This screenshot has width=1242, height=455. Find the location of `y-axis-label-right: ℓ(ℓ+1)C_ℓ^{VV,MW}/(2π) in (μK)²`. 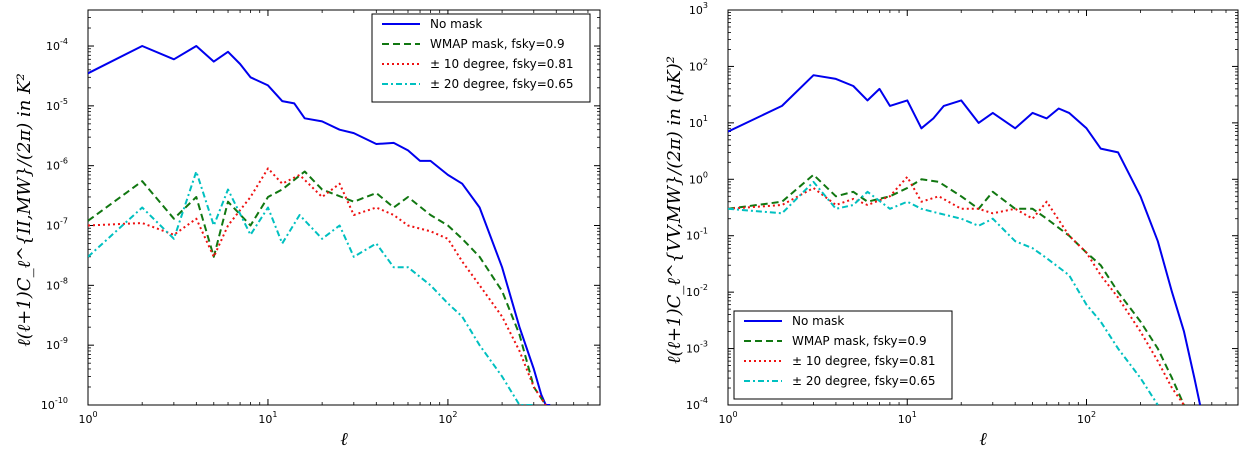

y-axis-label-right: ℓ(ℓ+1)C_ℓ^{VV,MW}/(2π) in (μK)² is located at coordinates (674, 210).